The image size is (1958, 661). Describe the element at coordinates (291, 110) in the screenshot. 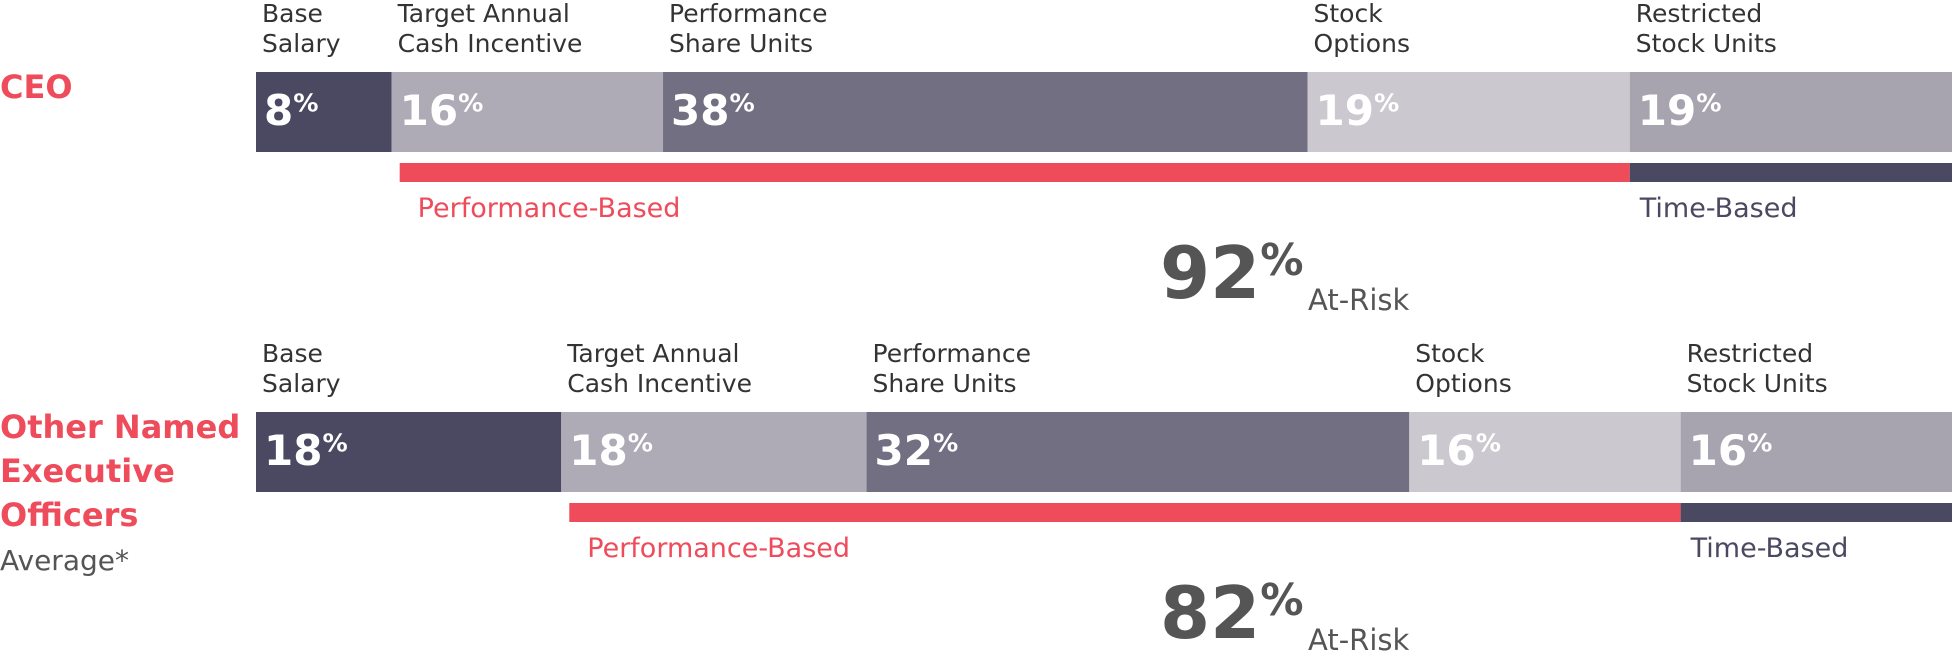

I see `value-label: 8%` at that location.